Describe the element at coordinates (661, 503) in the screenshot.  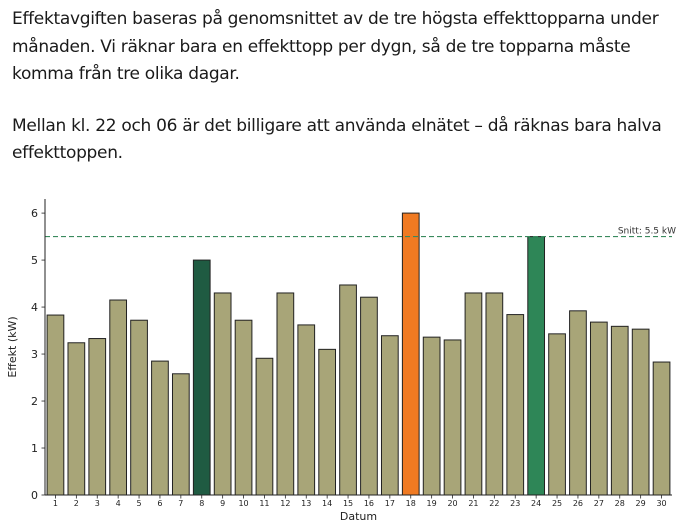
I see `x-tick-label-30: 30` at that location.